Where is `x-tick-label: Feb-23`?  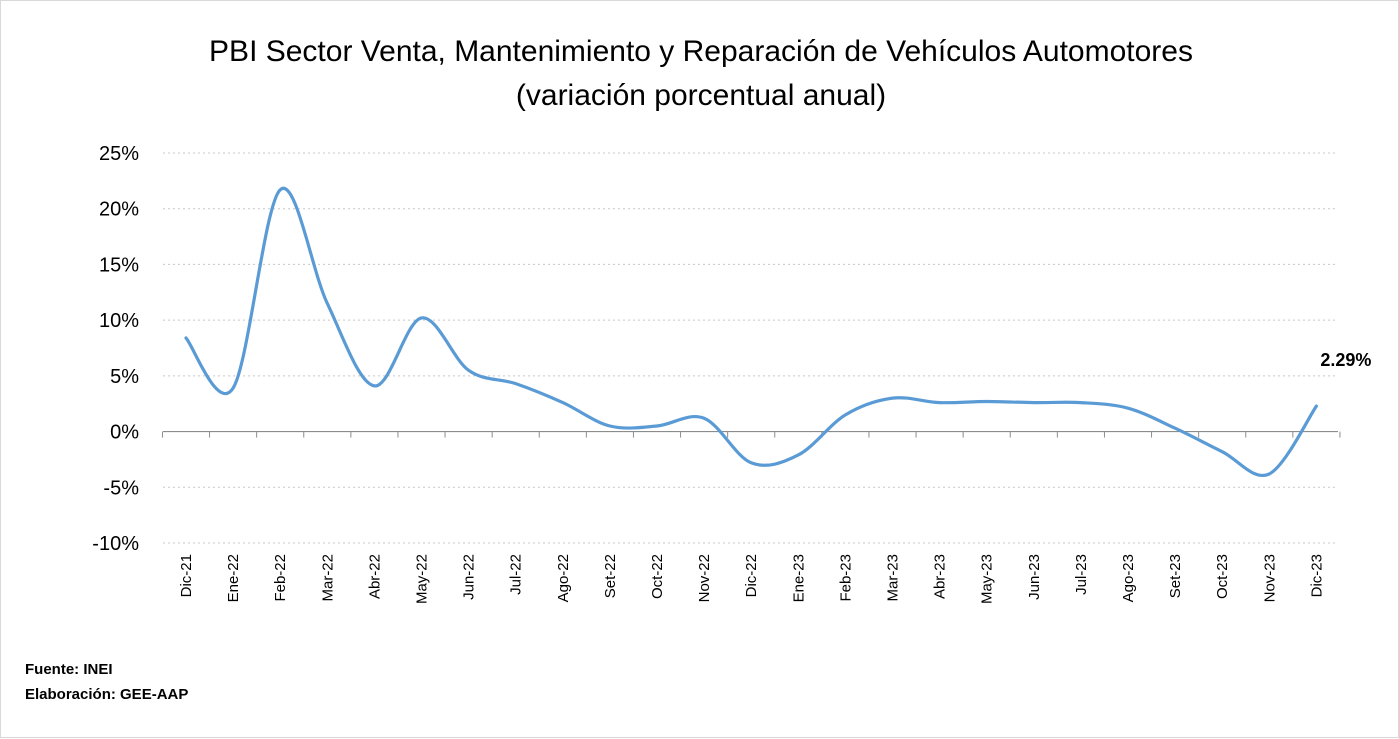 x-tick-label: Feb-23 is located at coordinates (845, 578).